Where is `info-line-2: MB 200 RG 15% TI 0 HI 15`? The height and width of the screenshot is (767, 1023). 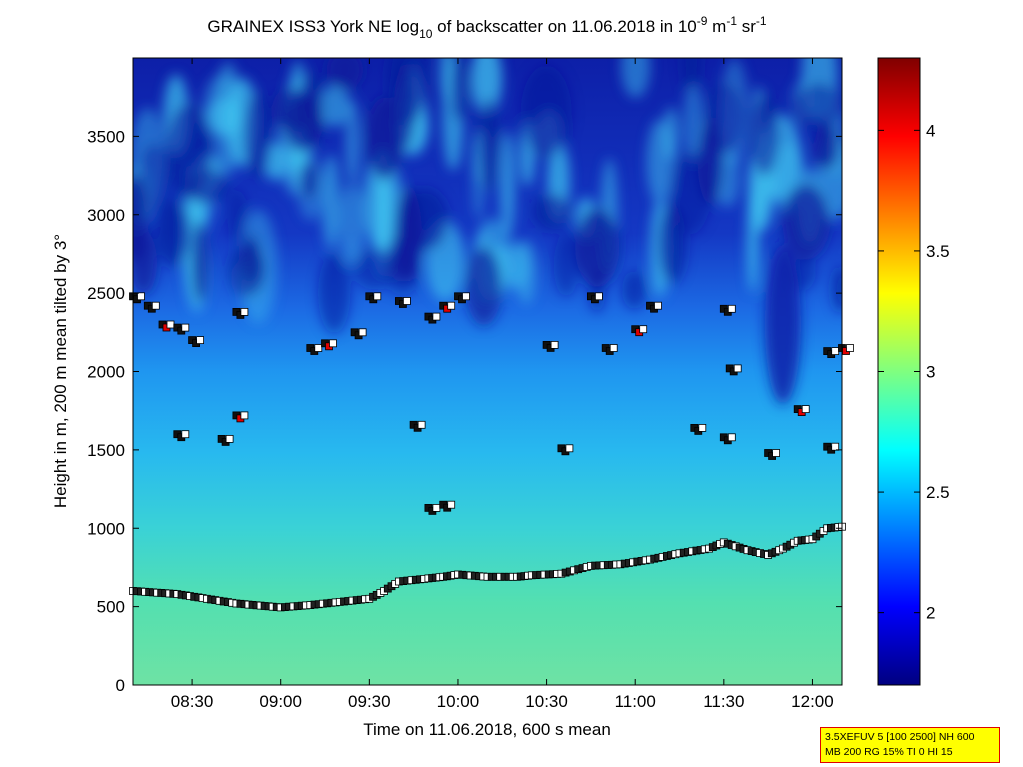 info-line-2: MB 200 RG 15% TI 0 HI 15 is located at coordinates (889, 752).